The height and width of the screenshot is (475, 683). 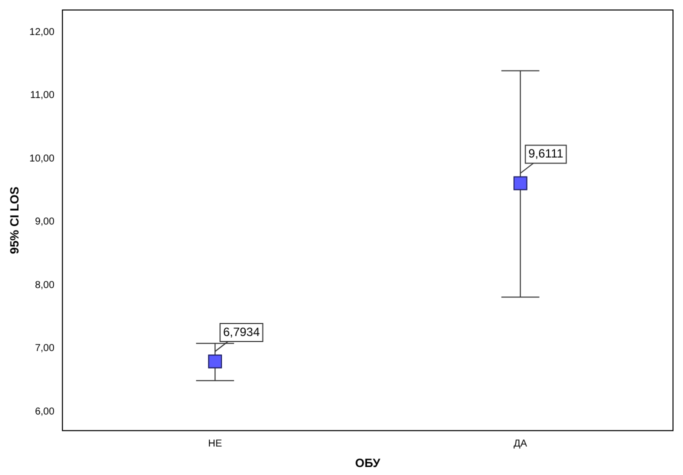 What do you see at coordinates (15, 220) in the screenshot?
I see `y-axis-title: 95% CI LOS` at bounding box center [15, 220].